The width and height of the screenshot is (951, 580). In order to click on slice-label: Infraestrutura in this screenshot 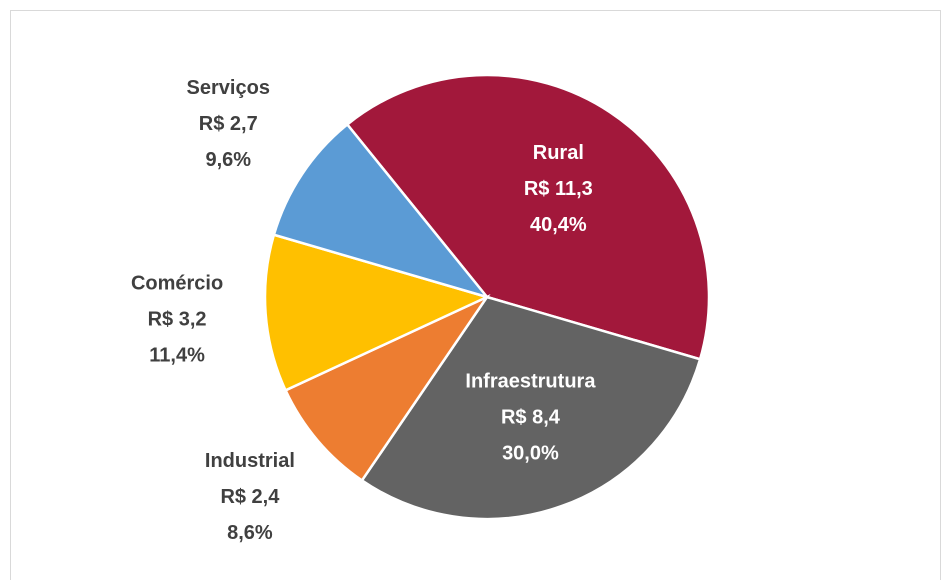, I will do `click(530, 381)`.